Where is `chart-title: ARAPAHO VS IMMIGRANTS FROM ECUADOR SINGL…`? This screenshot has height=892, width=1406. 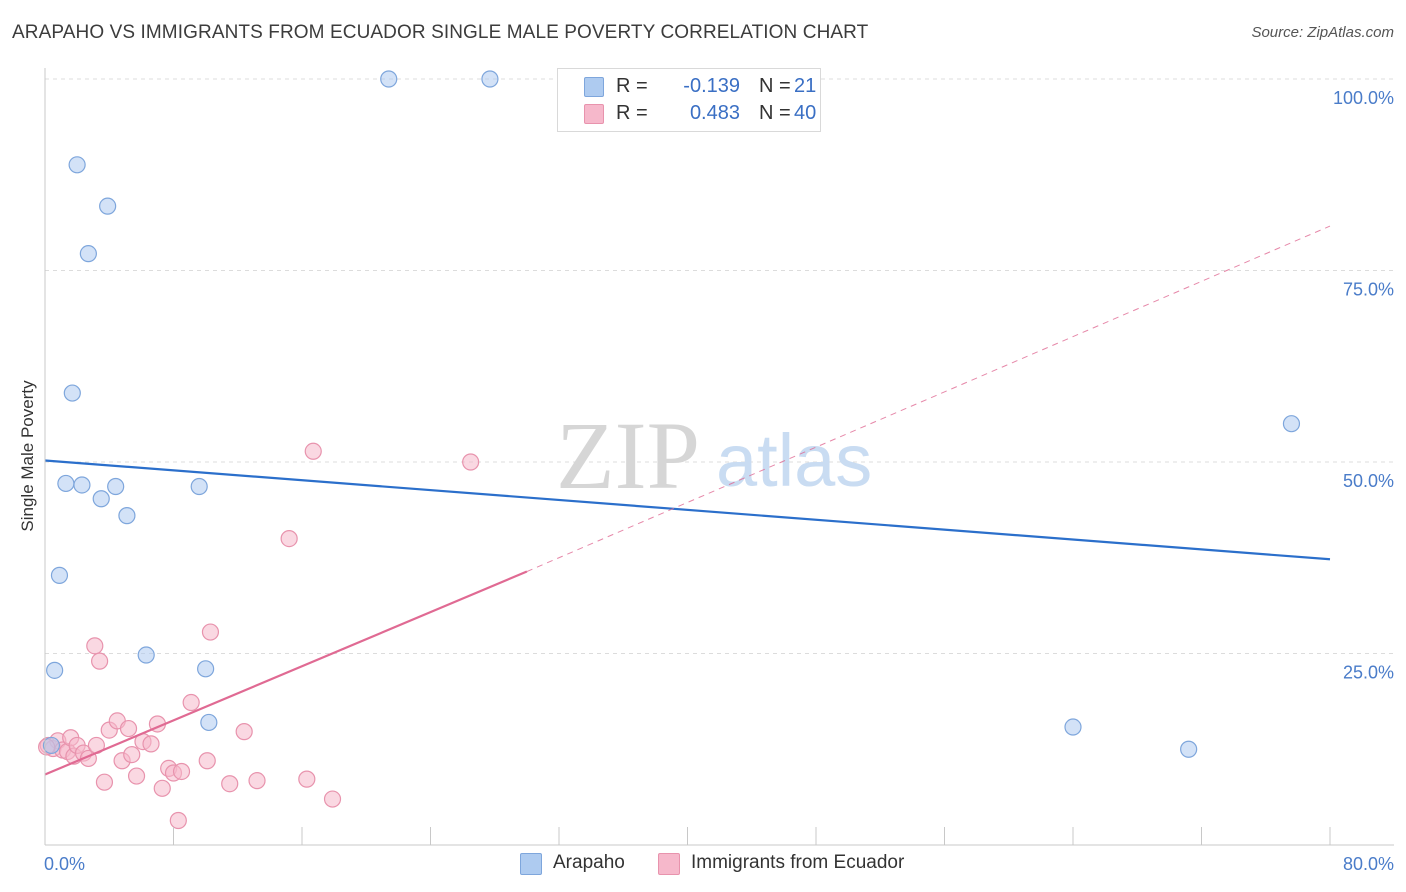
chart-title: ARAPAHO VS IMMIGRANTS FROM ECUADOR SINGL… is located at coordinates (440, 32).